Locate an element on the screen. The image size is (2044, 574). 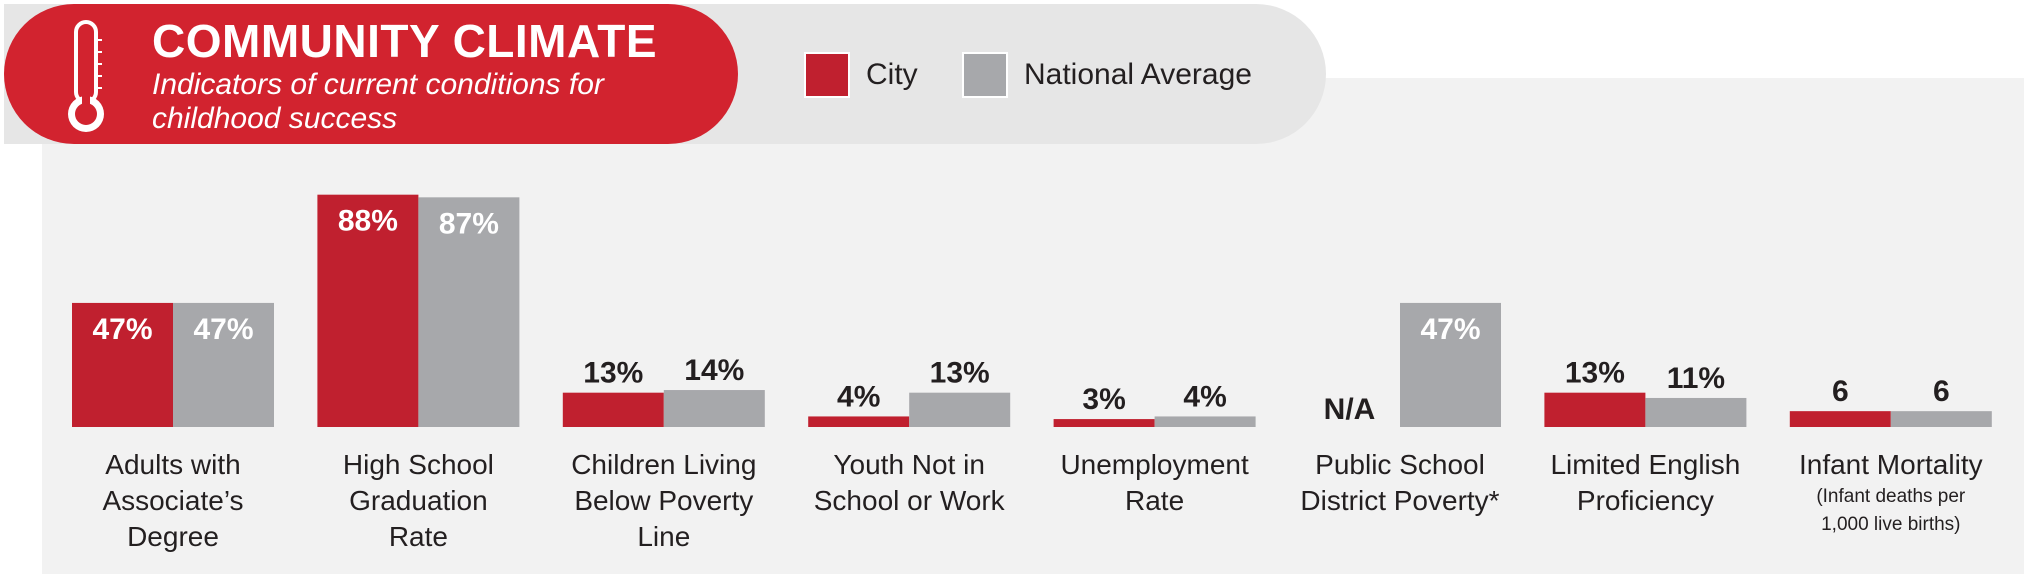
data-label-national: 13% is located at coordinates (960, 373).